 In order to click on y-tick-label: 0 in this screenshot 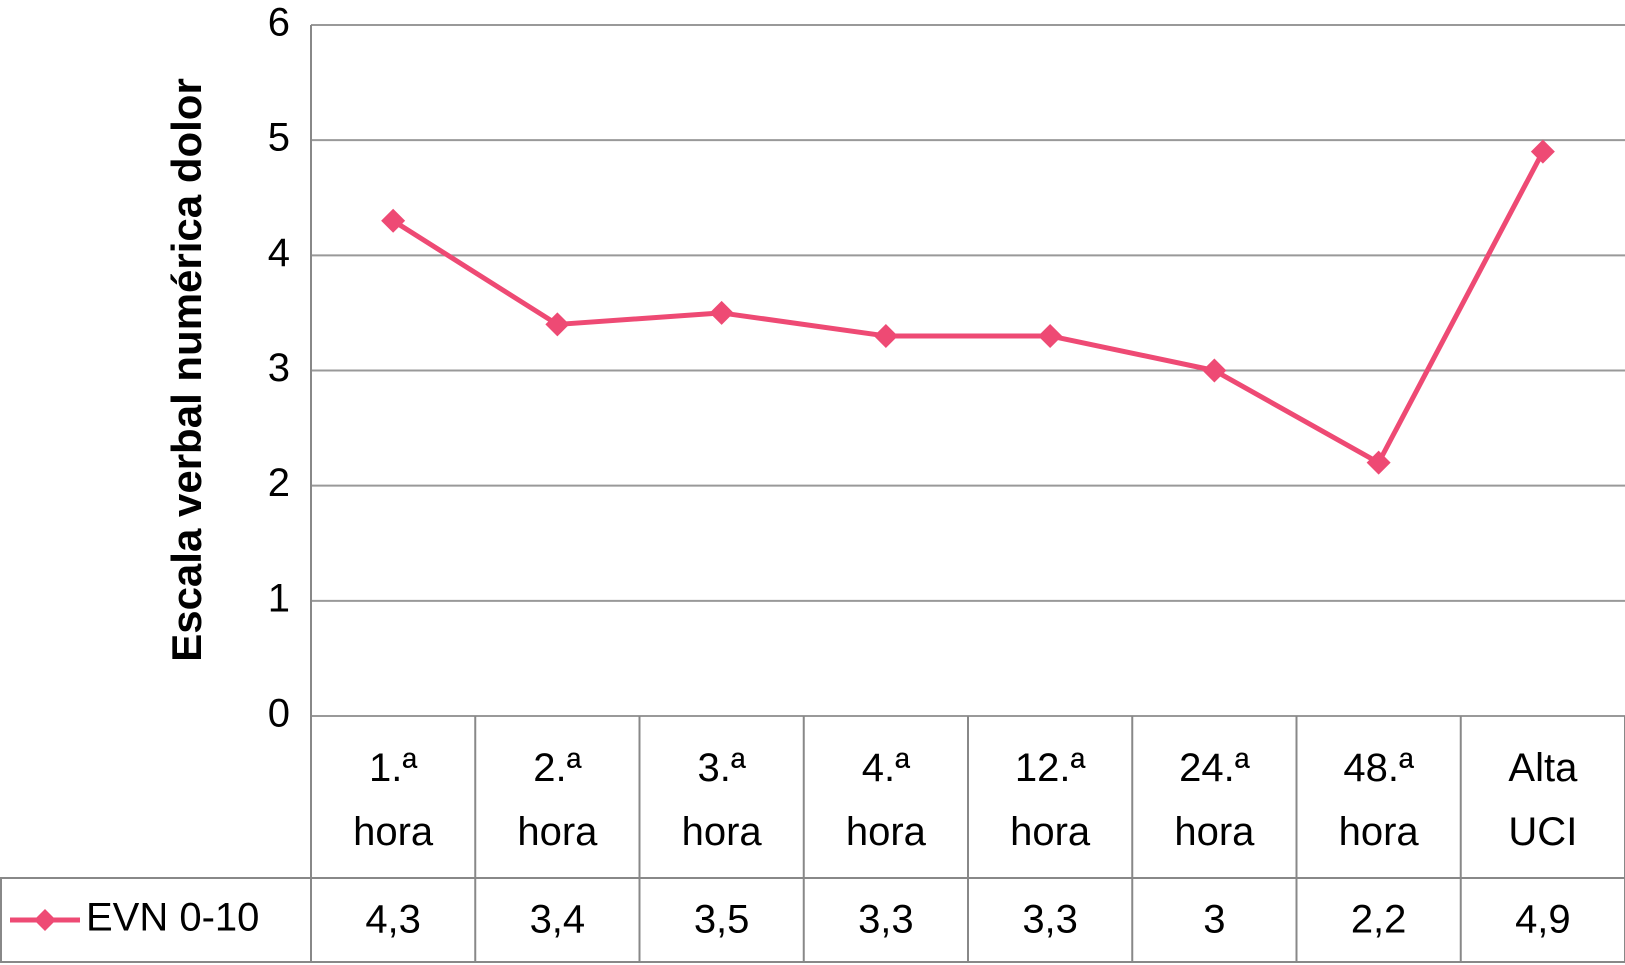, I will do `click(279, 714)`.